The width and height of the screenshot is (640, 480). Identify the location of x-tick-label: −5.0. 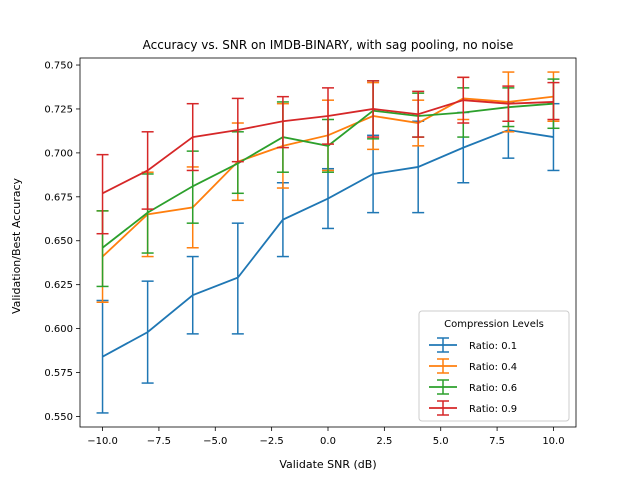
(215, 441).